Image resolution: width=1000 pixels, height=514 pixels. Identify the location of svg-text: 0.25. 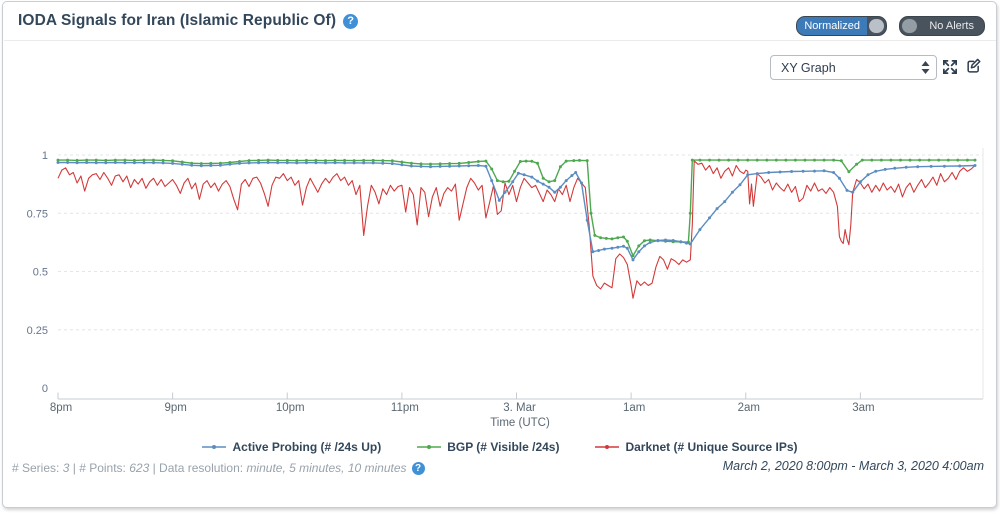
(37, 331).